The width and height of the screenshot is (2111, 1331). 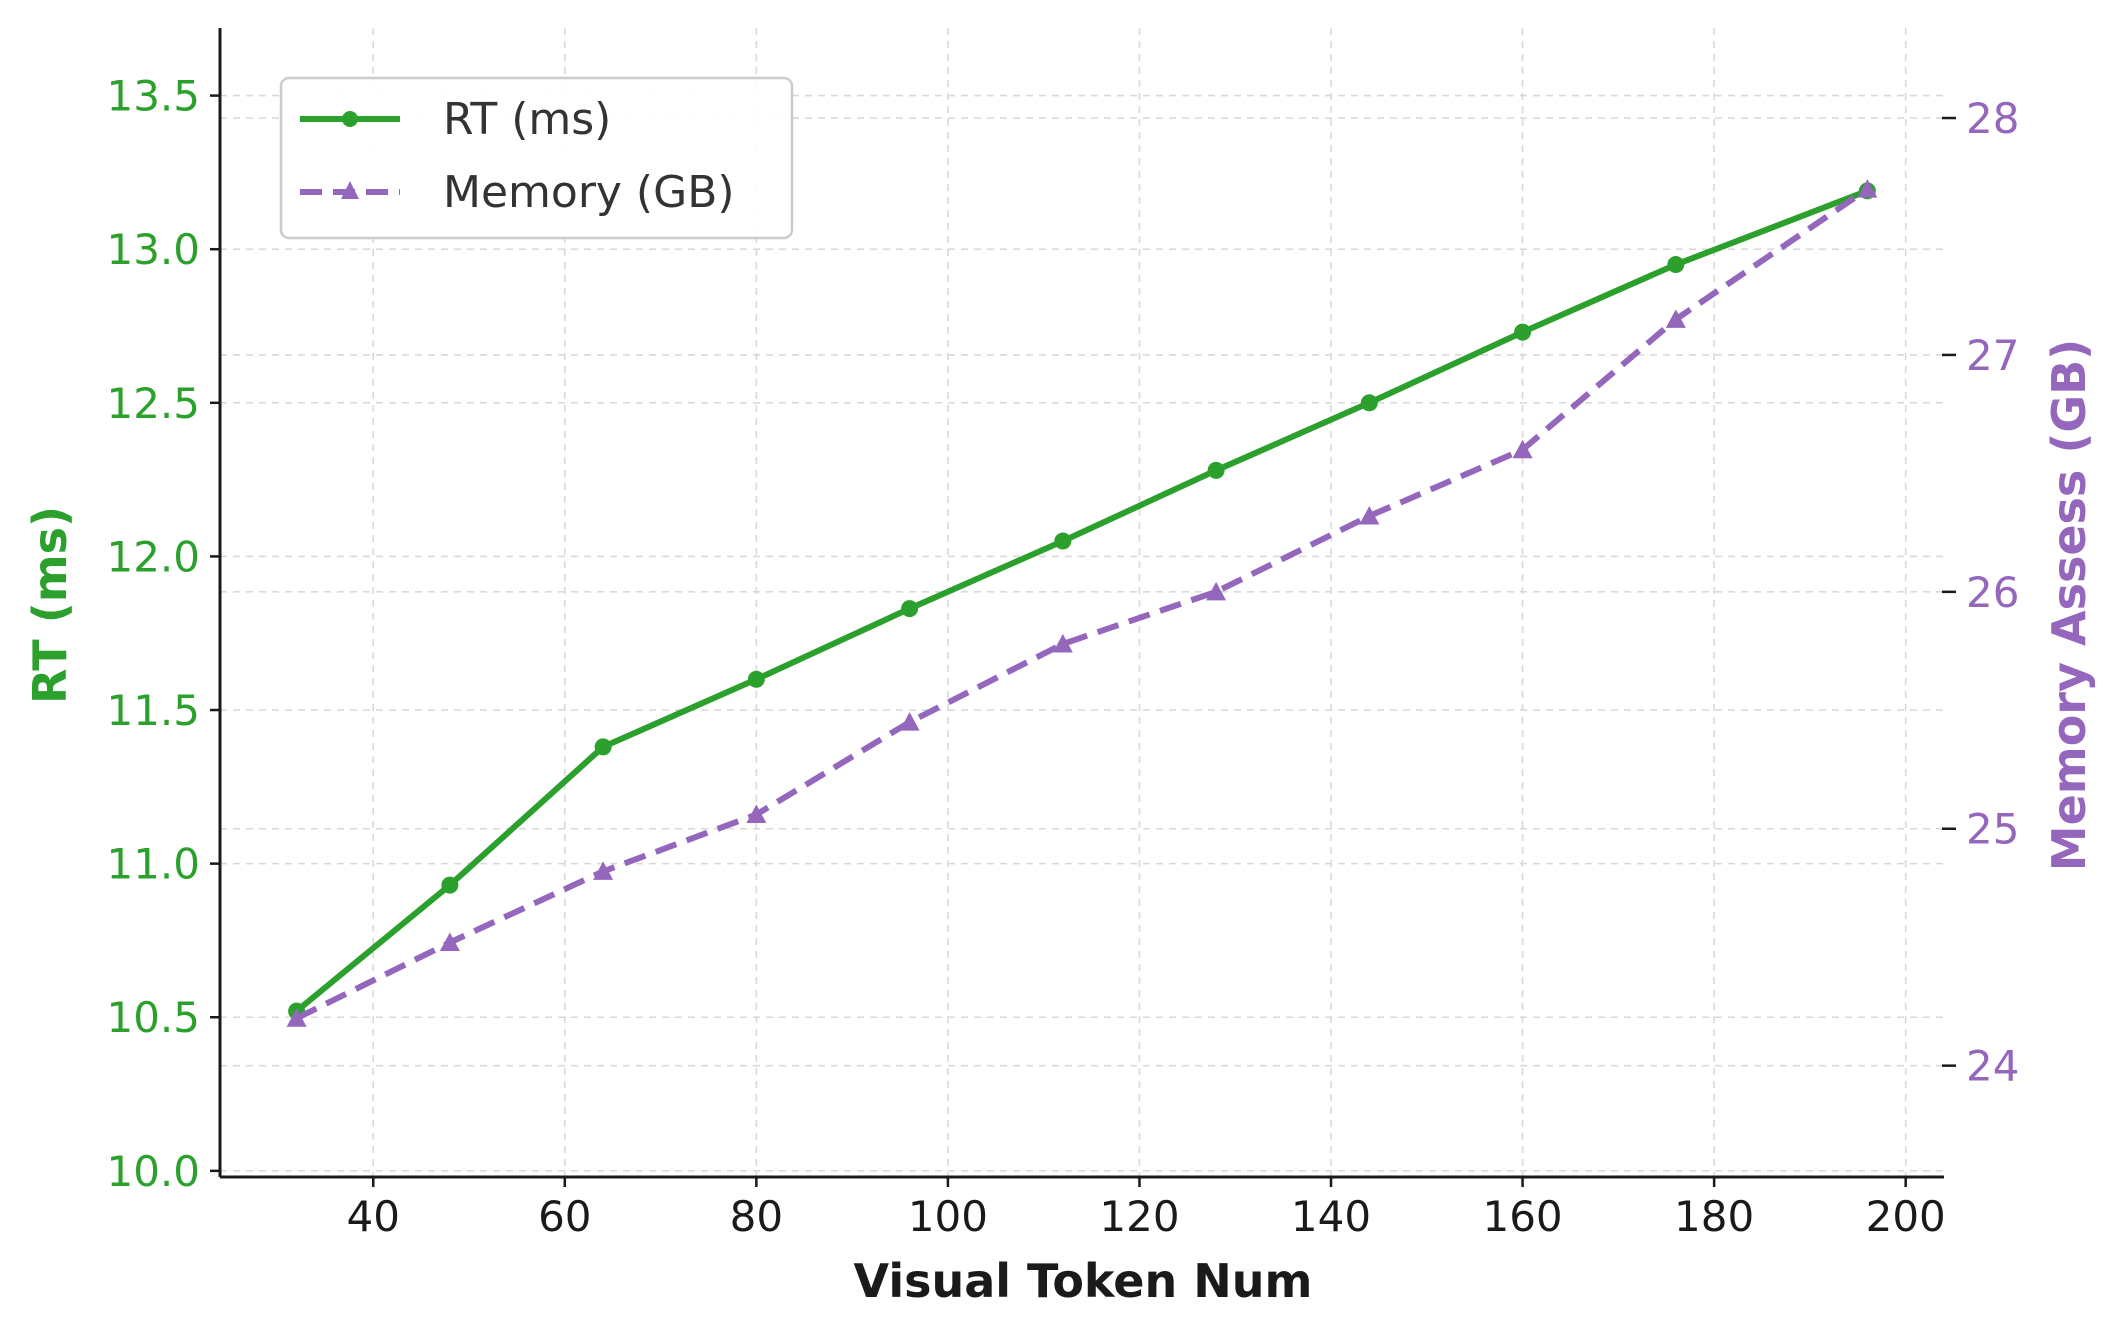 I want to click on left-y-tick-label: 10.5, so click(x=153, y=1017).